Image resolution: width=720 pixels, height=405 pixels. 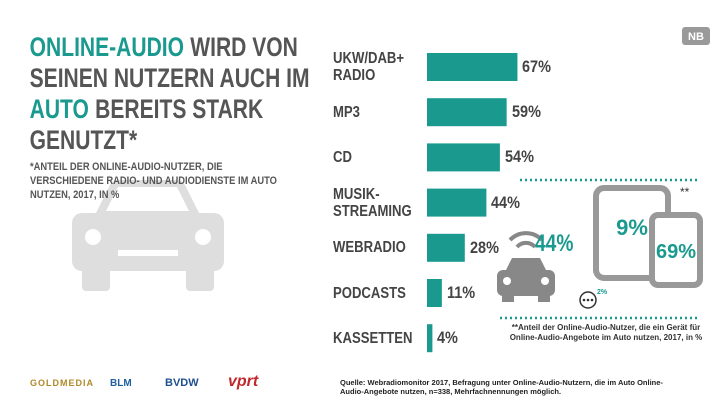 What do you see at coordinates (373, 338) in the screenshot?
I see `category-label: KASSETTEN` at bounding box center [373, 338].